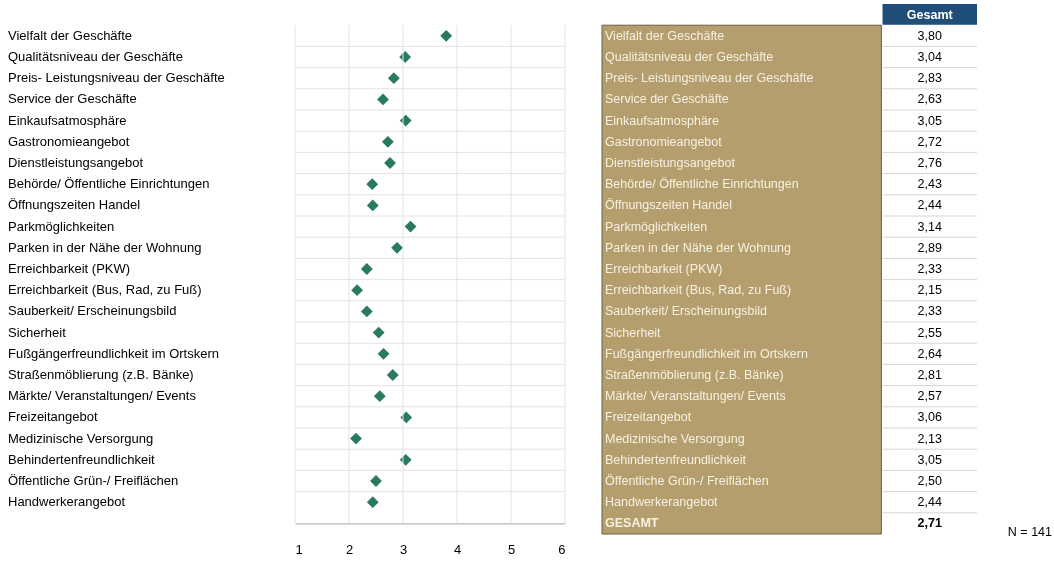  Describe the element at coordinates (81, 459) in the screenshot. I see `category-label: Behindertenfreundlichkeit` at that location.